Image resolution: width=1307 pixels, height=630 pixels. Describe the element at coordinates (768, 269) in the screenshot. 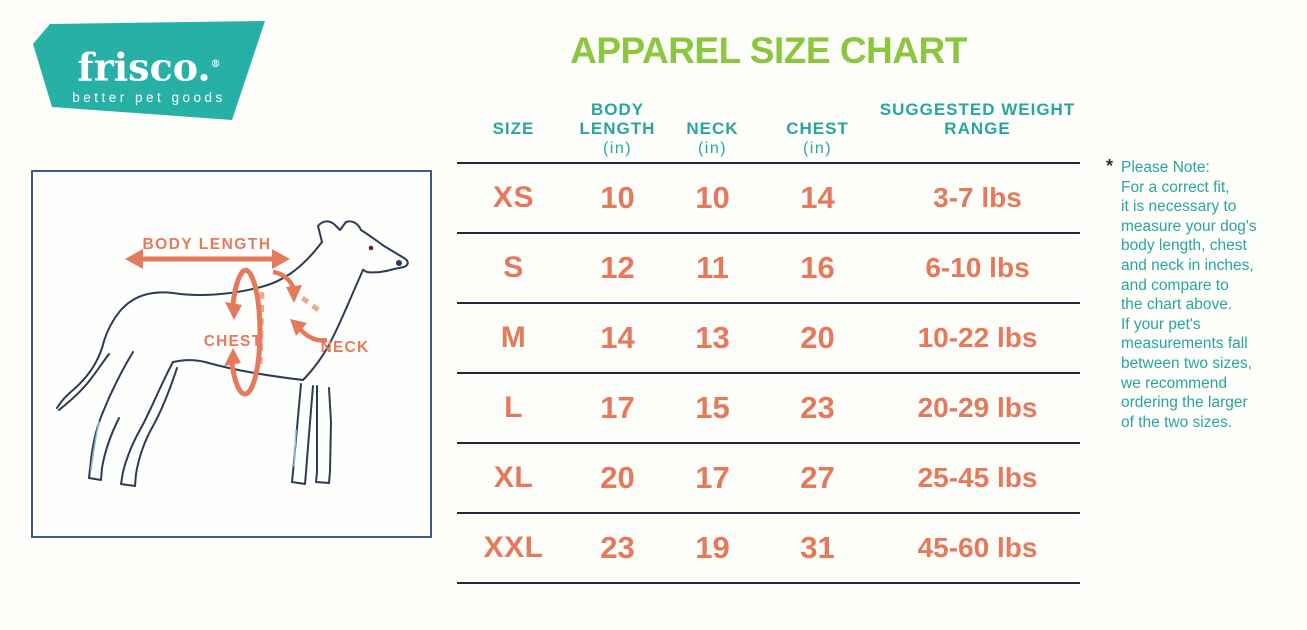

I see `table-row-s: S 12 11 16 6-10 lbs` at that location.